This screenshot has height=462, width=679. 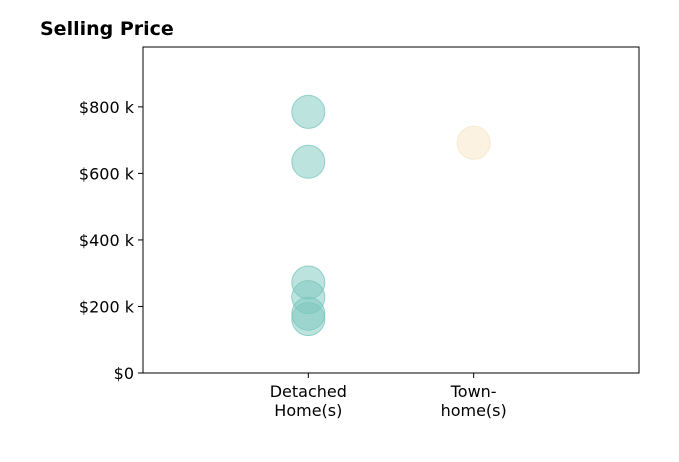 What do you see at coordinates (124, 373) in the screenshot?
I see `y-tick-label-0: $0` at bounding box center [124, 373].